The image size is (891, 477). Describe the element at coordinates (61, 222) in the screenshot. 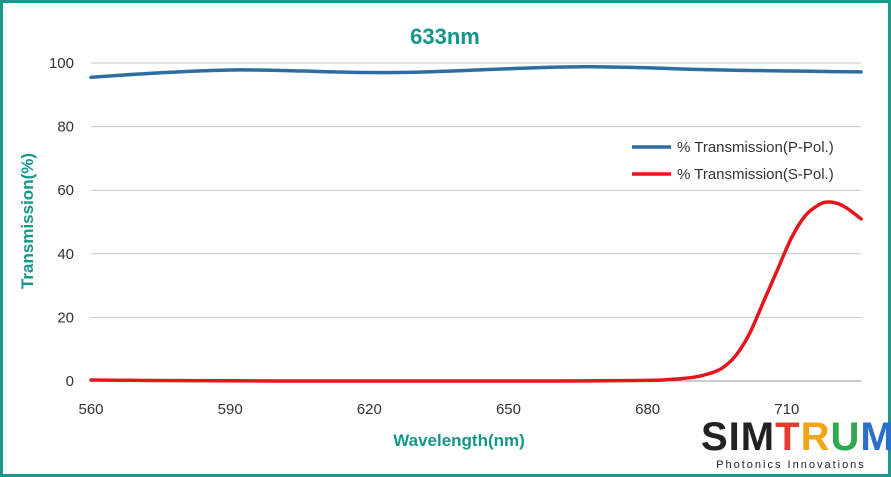

I see `y-tick-labels: 0 20 40 60 80 100` at that location.